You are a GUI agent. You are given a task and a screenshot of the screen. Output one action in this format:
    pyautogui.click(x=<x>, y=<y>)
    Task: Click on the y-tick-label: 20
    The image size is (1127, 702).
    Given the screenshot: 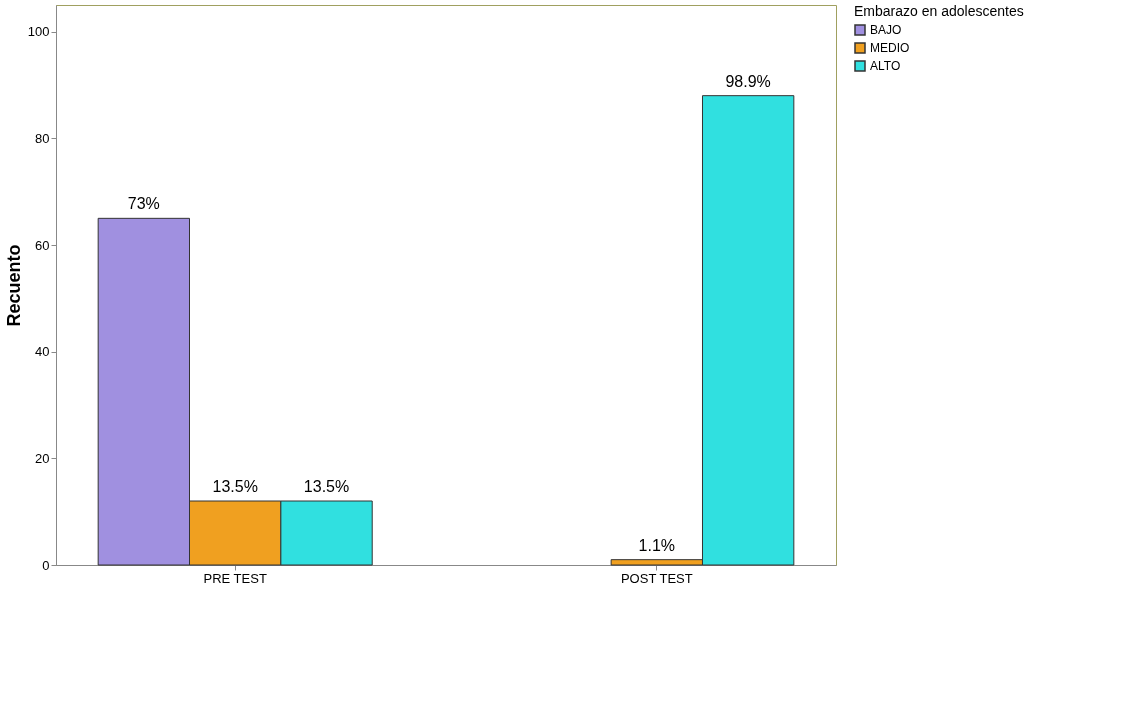 What is the action you would take?
    pyautogui.click(x=42, y=458)
    